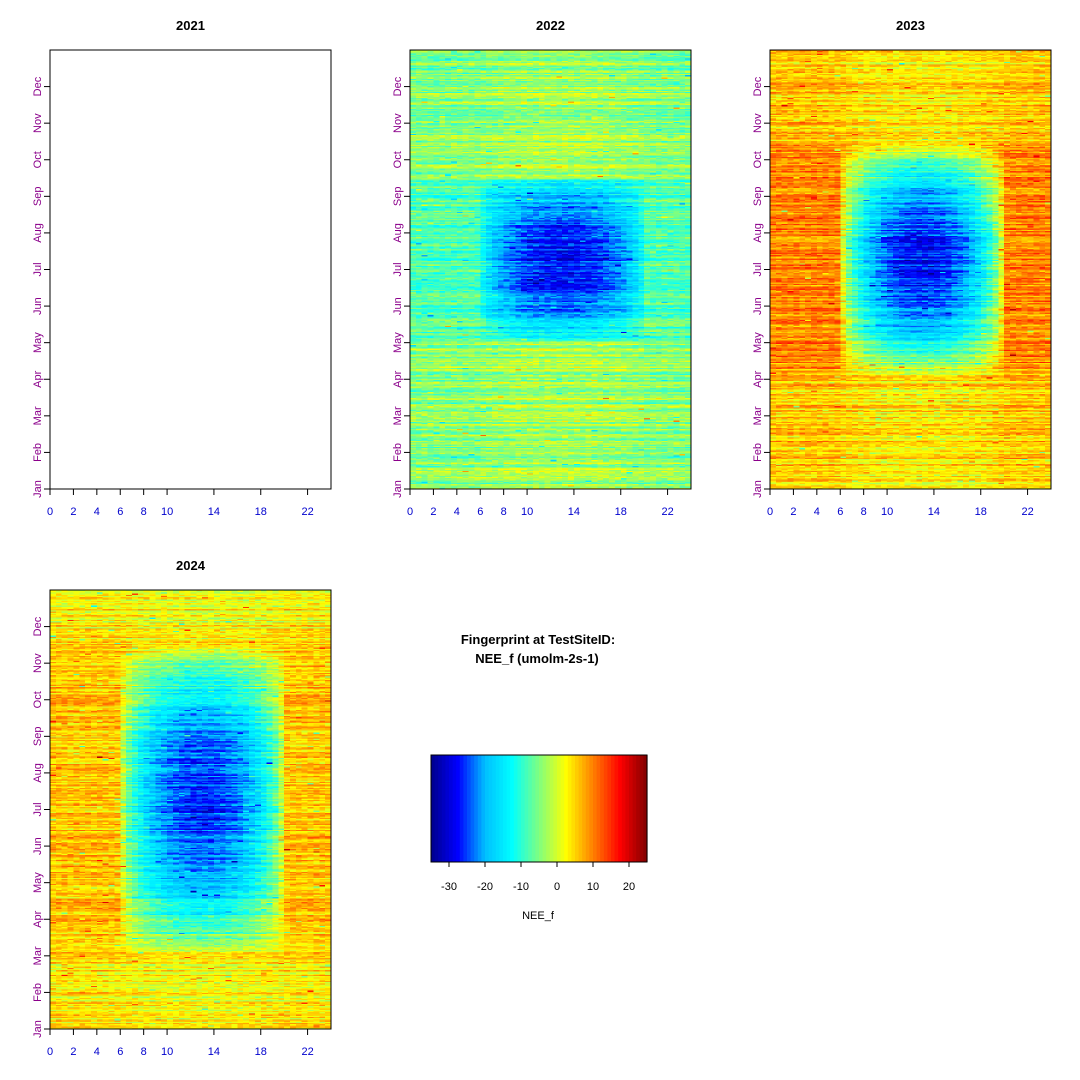  What do you see at coordinates (191, 565) in the screenshot?
I see `panel-title: 2024` at bounding box center [191, 565].